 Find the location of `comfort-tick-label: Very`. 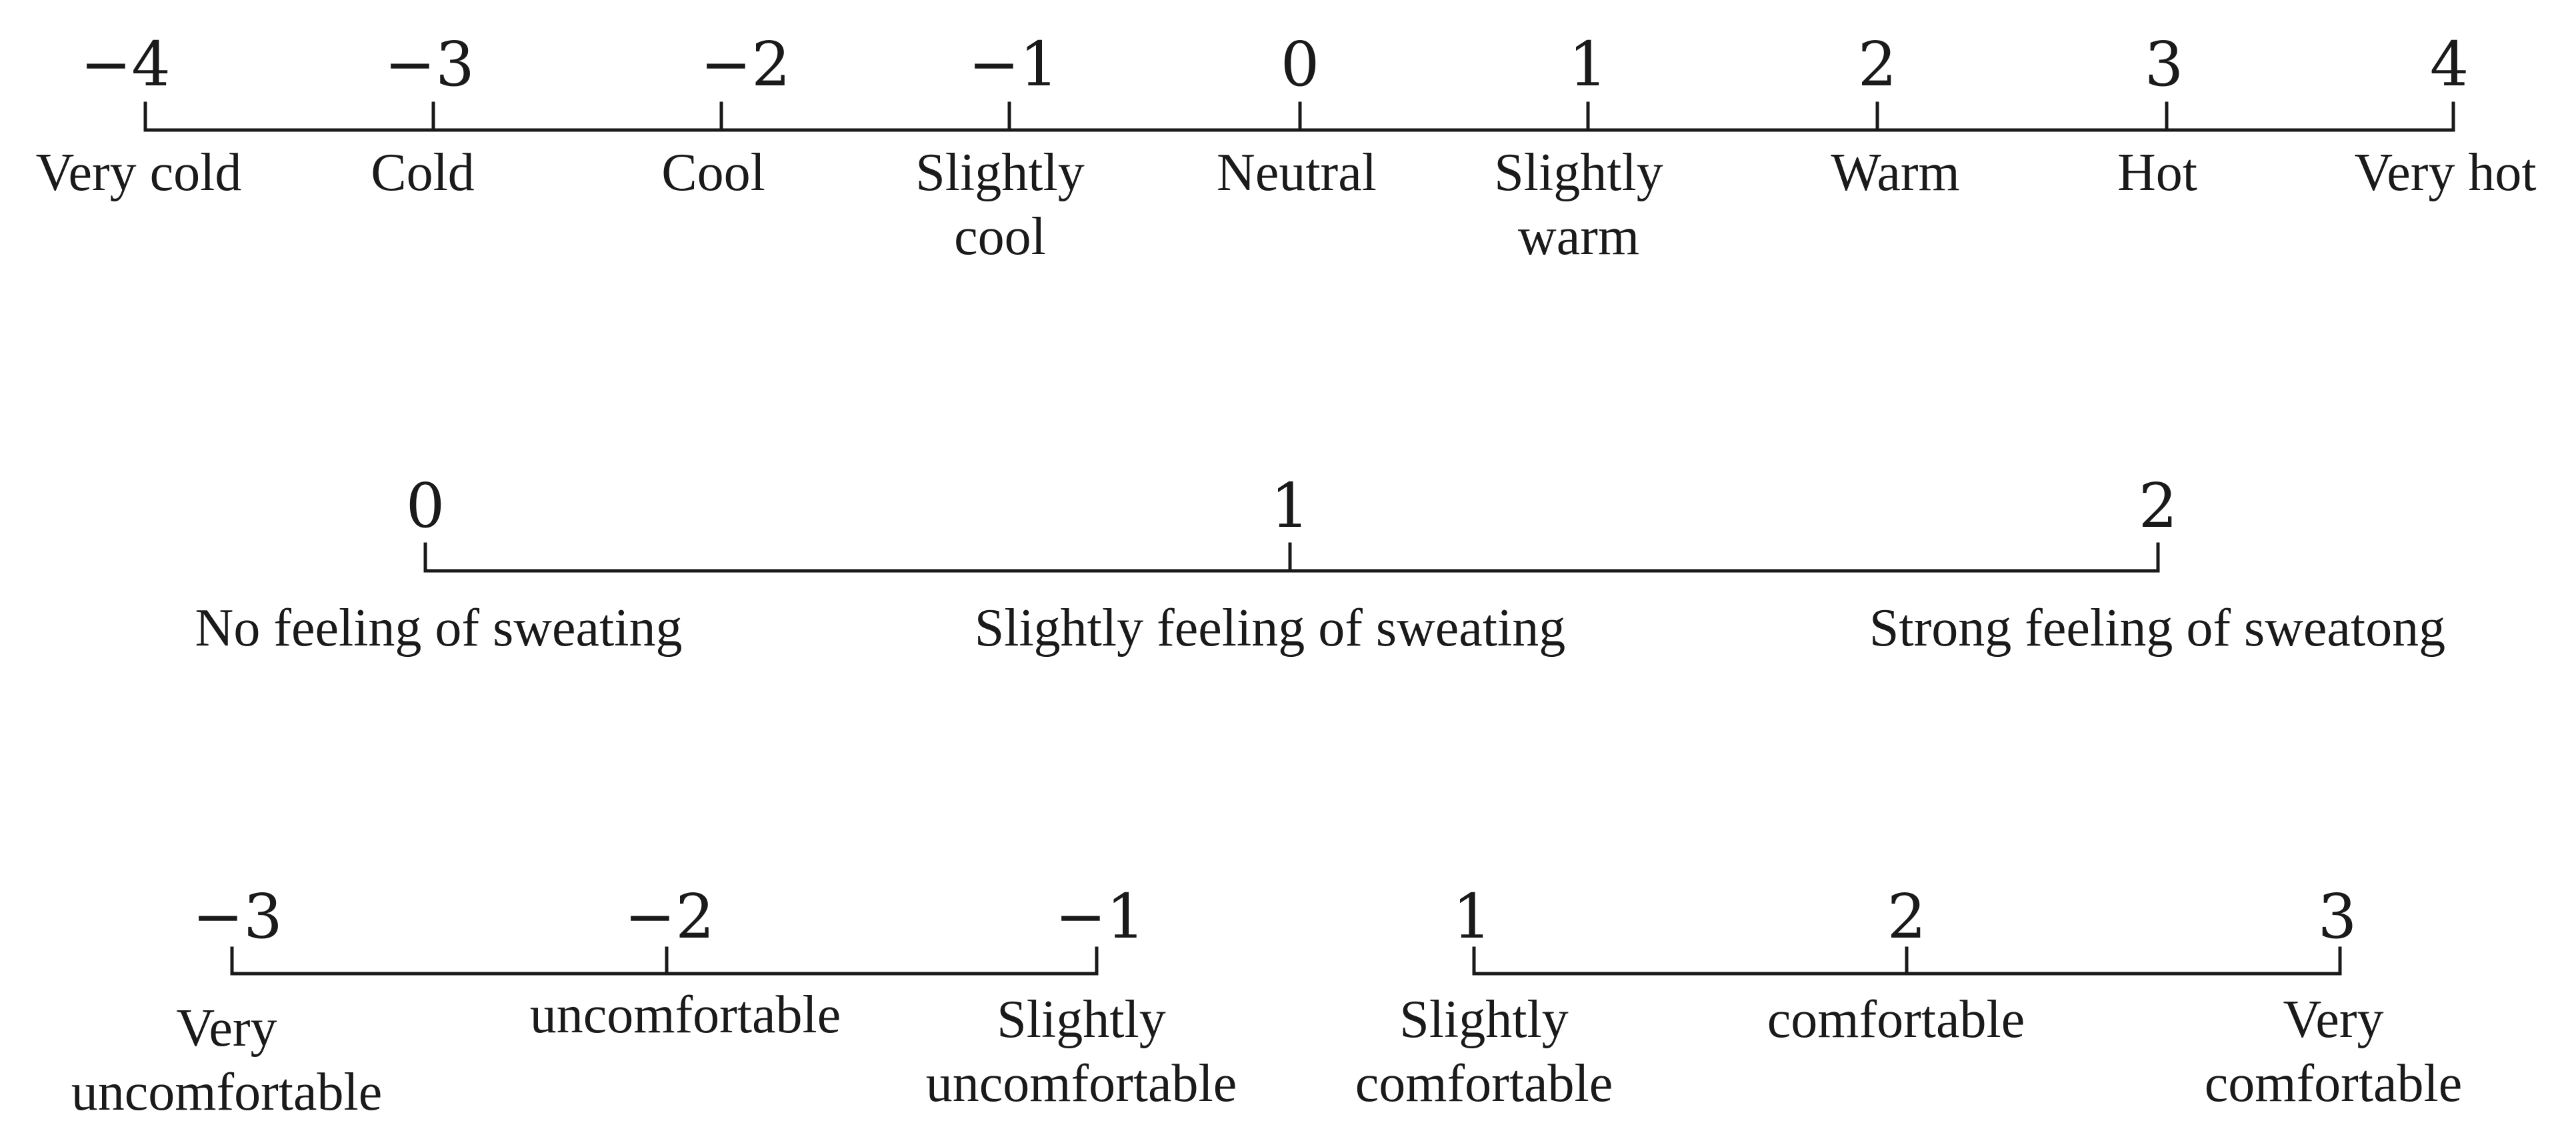

comfort-tick-label: Very is located at coordinates (2333, 1019).